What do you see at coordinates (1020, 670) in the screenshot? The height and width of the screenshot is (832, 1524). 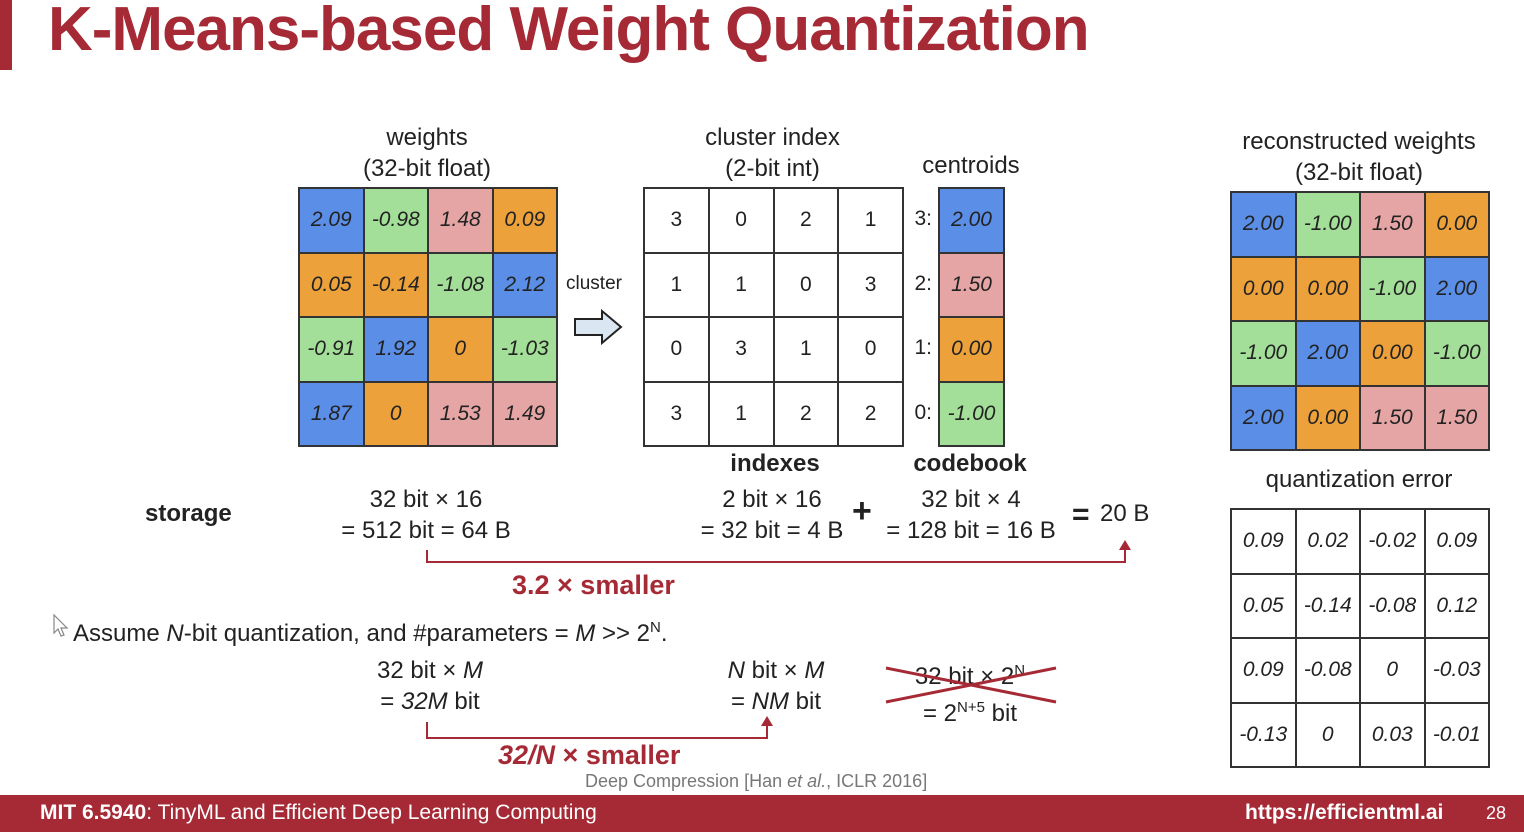 I see `general-codebook-line1-sup: N` at bounding box center [1020, 670].